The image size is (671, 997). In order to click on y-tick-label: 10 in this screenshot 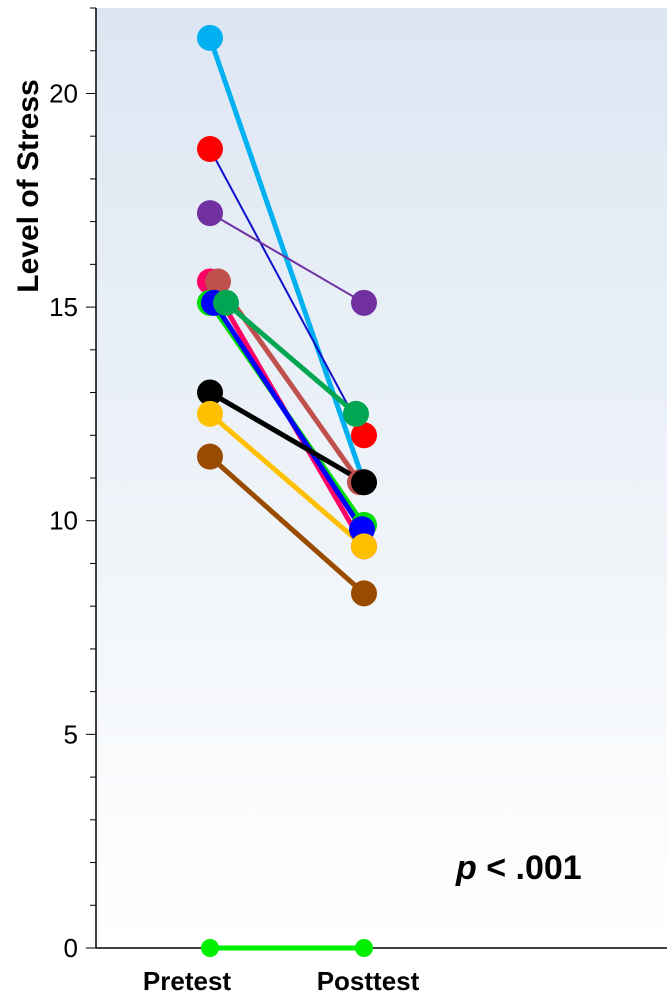, I will do `click(63, 521)`.